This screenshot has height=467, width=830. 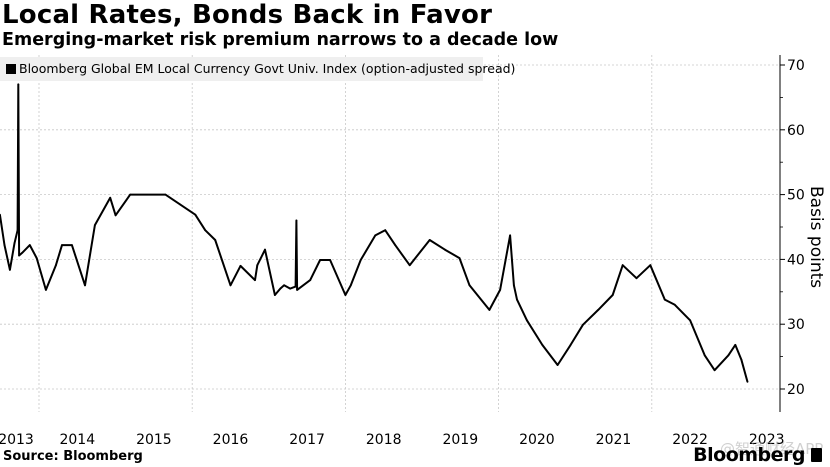 What do you see at coordinates (231, 440) in the screenshot?
I see `x-tick-label-2016: 2016` at bounding box center [231, 440].